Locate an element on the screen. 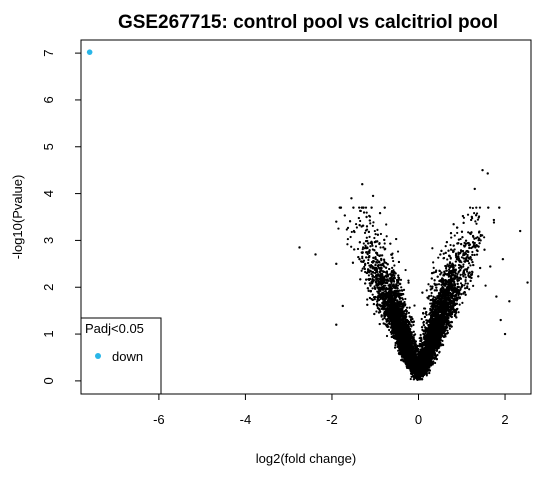 Image resolution: width=550 pixels, height=480 pixels. y-tick-label: 0 is located at coordinates (48, 380).